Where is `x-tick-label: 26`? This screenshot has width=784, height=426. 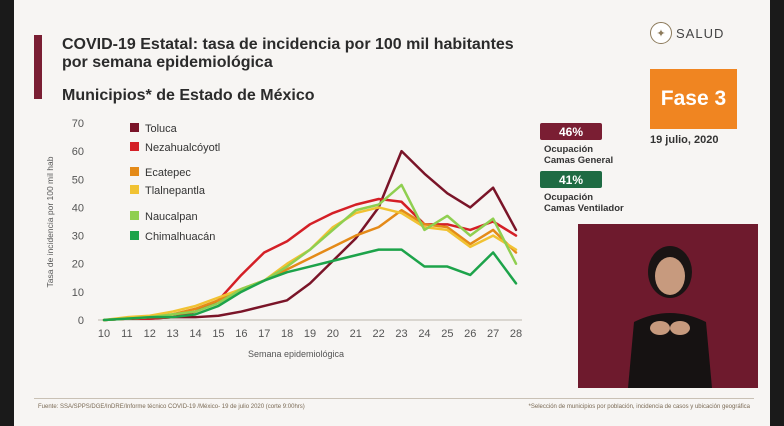 x-tick-label: 26 is located at coordinates (470, 334).